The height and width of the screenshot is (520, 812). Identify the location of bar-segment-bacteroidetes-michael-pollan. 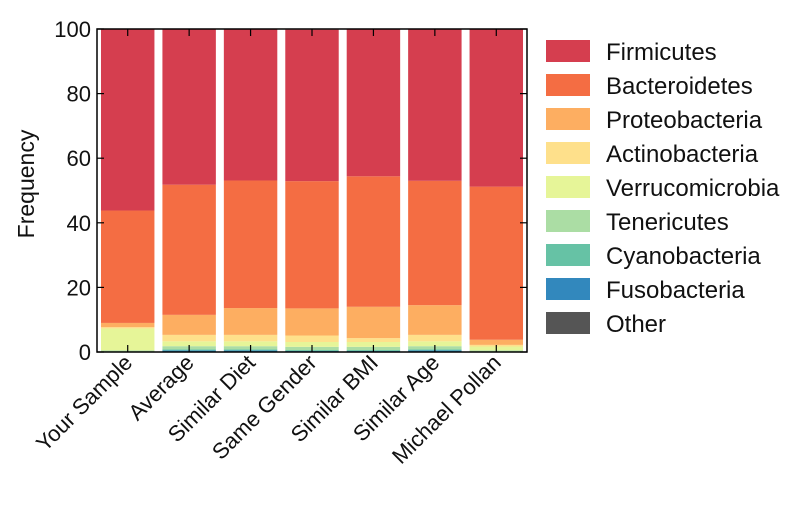
(496, 263).